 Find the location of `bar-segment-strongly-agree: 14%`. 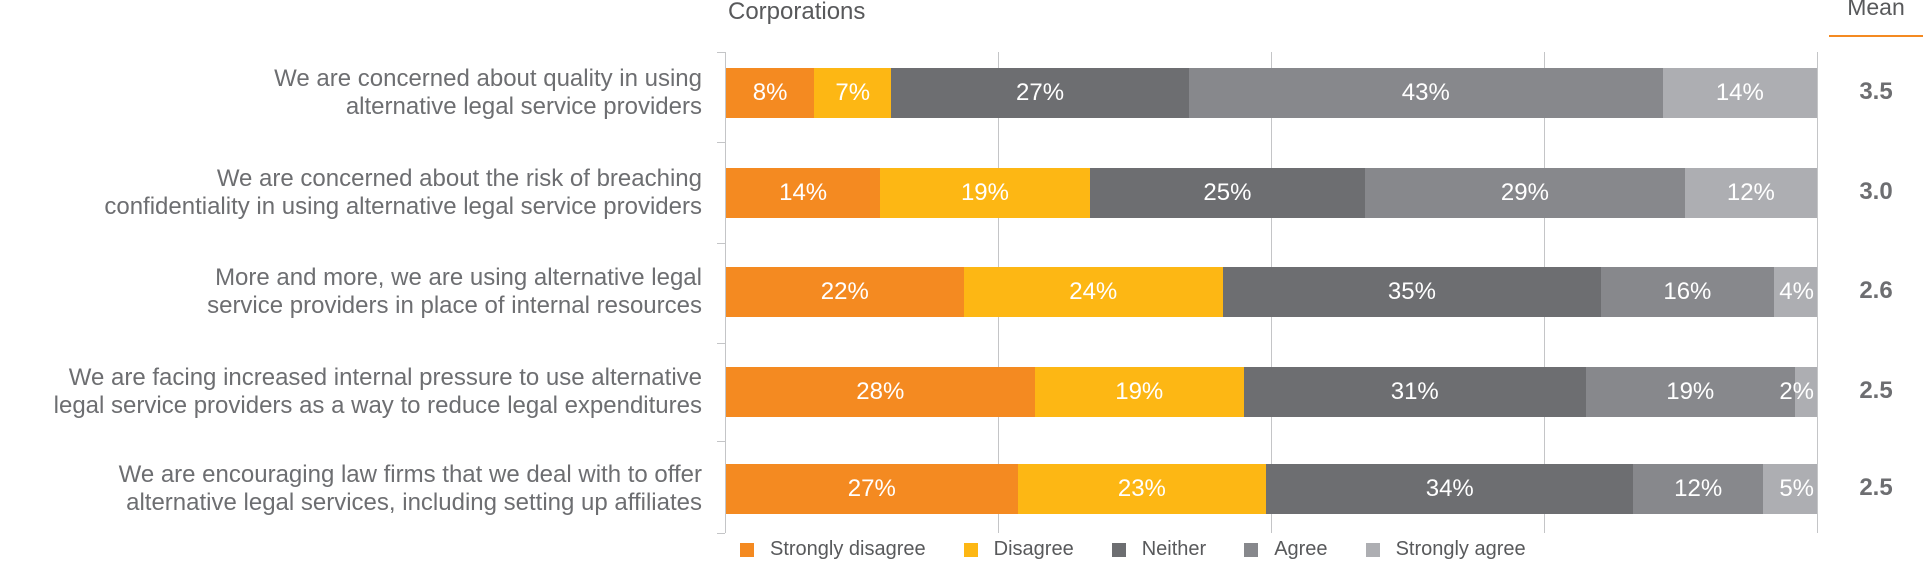

bar-segment-strongly-agree: 14% is located at coordinates (1739, 93).